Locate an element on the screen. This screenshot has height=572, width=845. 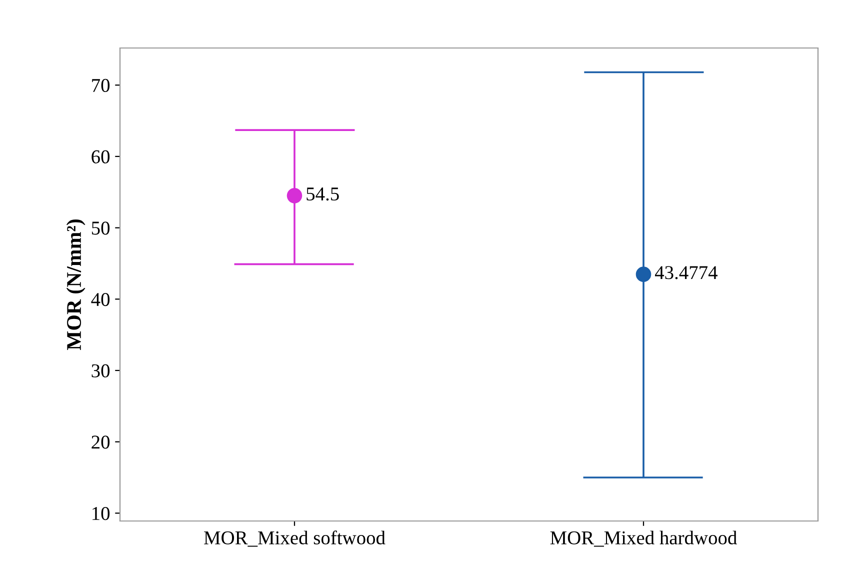
data-label: 43.4774 is located at coordinates (686, 273).